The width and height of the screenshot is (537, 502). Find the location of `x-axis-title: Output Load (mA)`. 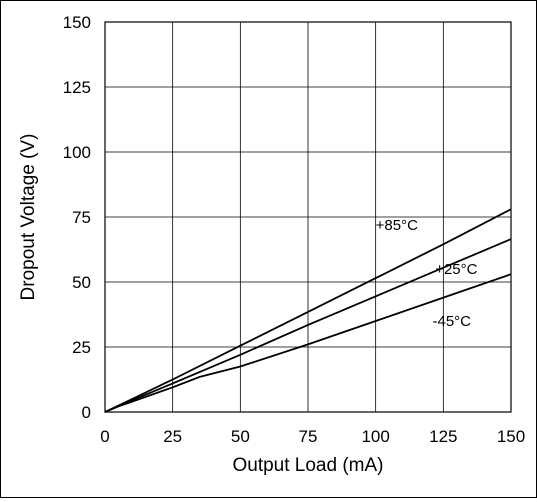

x-axis-title: Output Load (mA) is located at coordinates (307, 465).